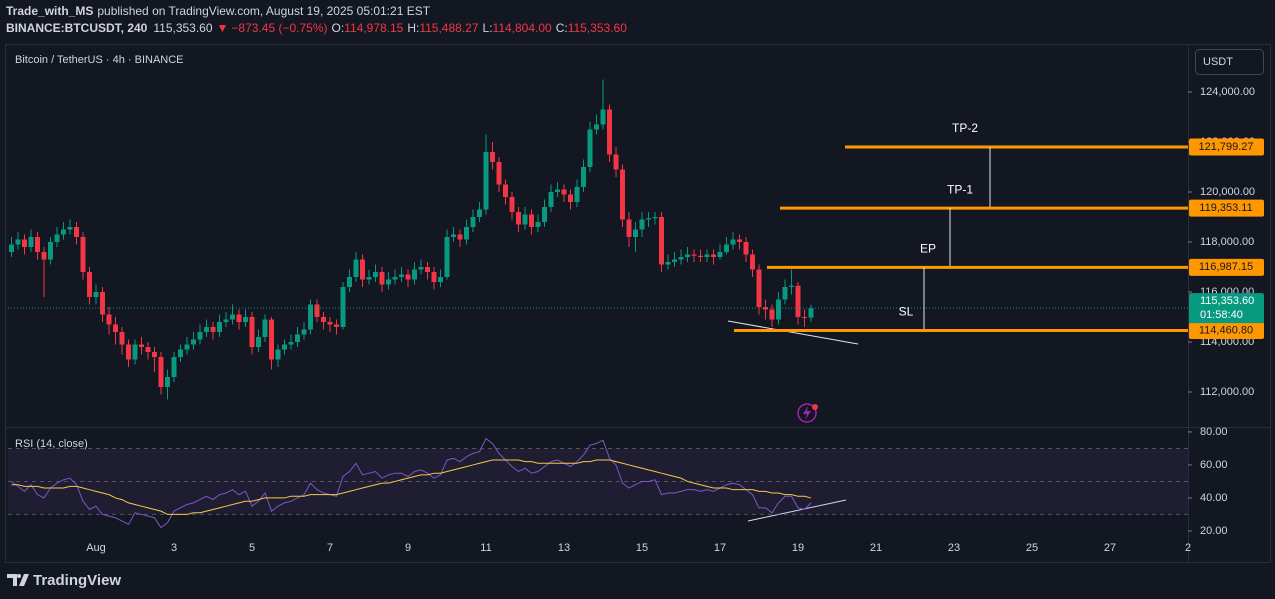  What do you see at coordinates (1110, 548) in the screenshot?
I see `x-tick-label: 27` at bounding box center [1110, 548].